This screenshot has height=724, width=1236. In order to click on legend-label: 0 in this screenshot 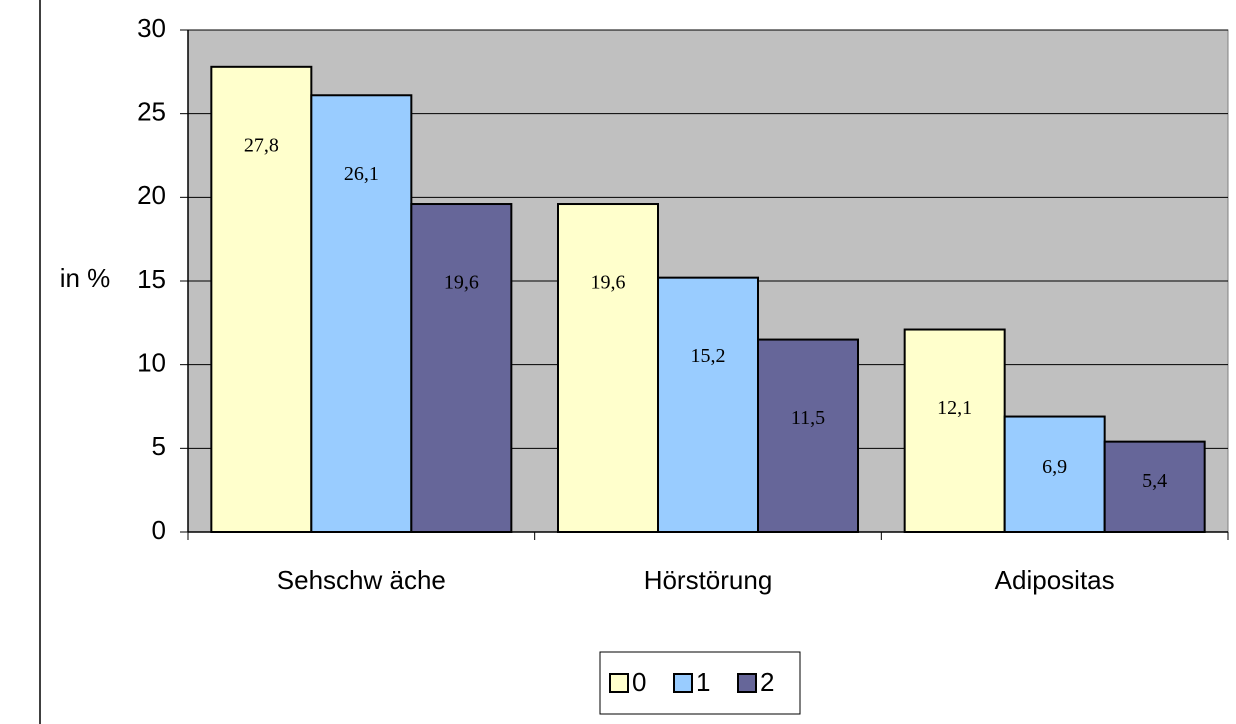, I will do `click(639, 682)`.